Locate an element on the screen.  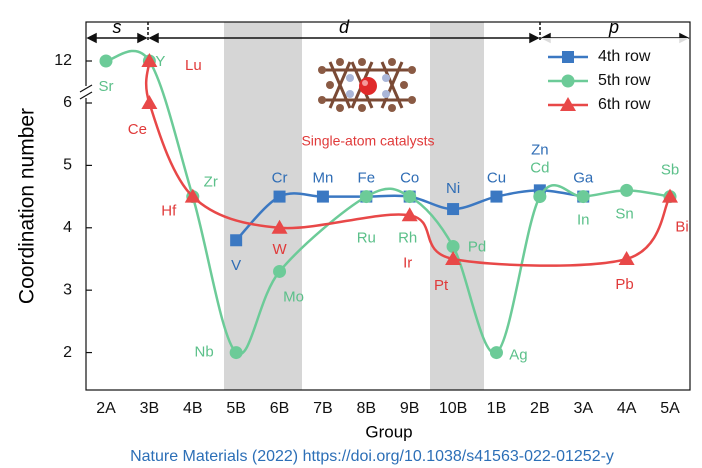
y-tick-label: 6 is located at coordinates (67, 102).